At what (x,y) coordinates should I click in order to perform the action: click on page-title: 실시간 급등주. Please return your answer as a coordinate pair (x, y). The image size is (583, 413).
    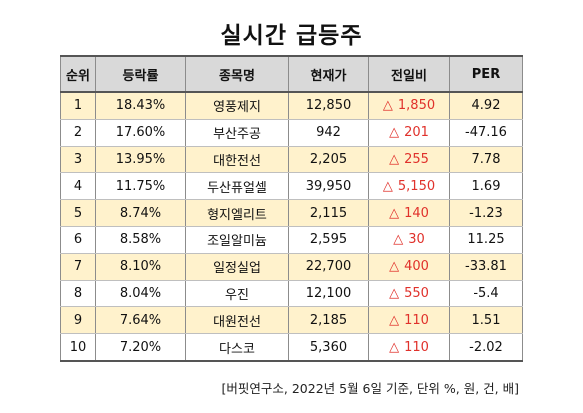
    Looking at the image, I should click on (291, 36).